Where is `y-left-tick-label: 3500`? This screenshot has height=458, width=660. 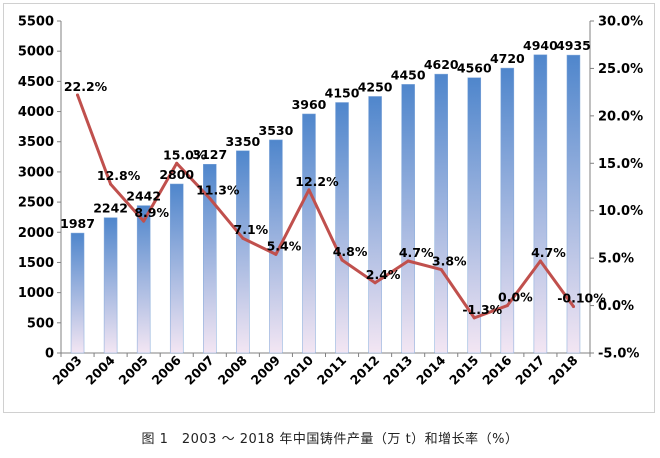 y-left-tick-label: 3500 is located at coordinates (36, 142).